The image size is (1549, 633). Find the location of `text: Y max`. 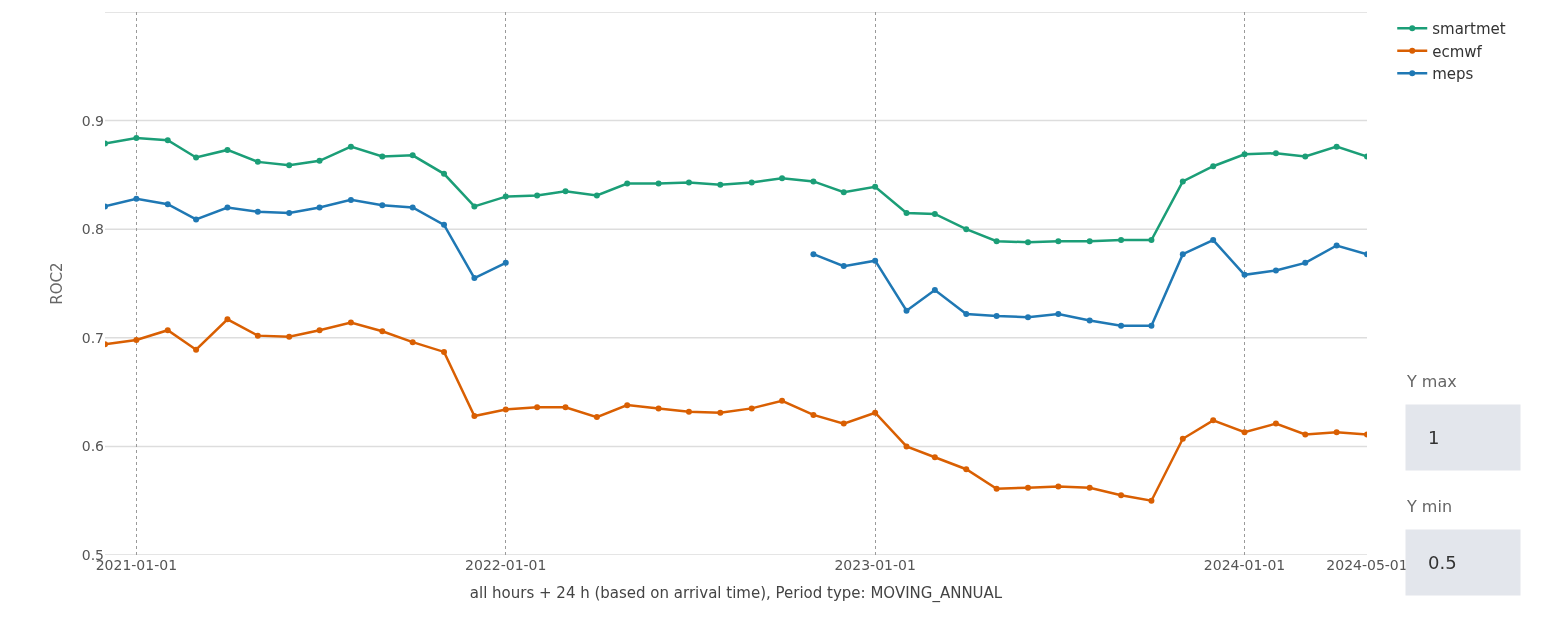

text: Y max is located at coordinates (1431, 381).